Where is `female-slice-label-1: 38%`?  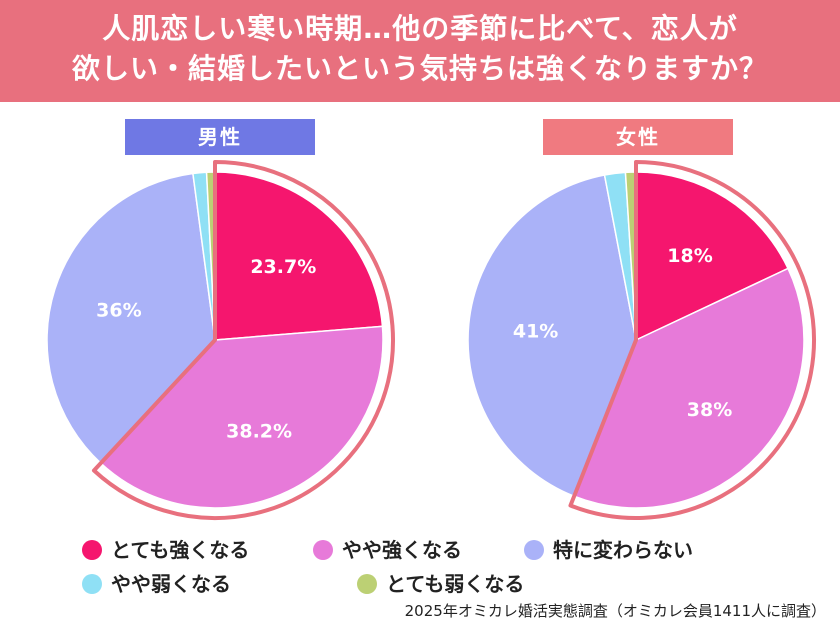 female-slice-label-1: 38% is located at coordinates (709, 410).